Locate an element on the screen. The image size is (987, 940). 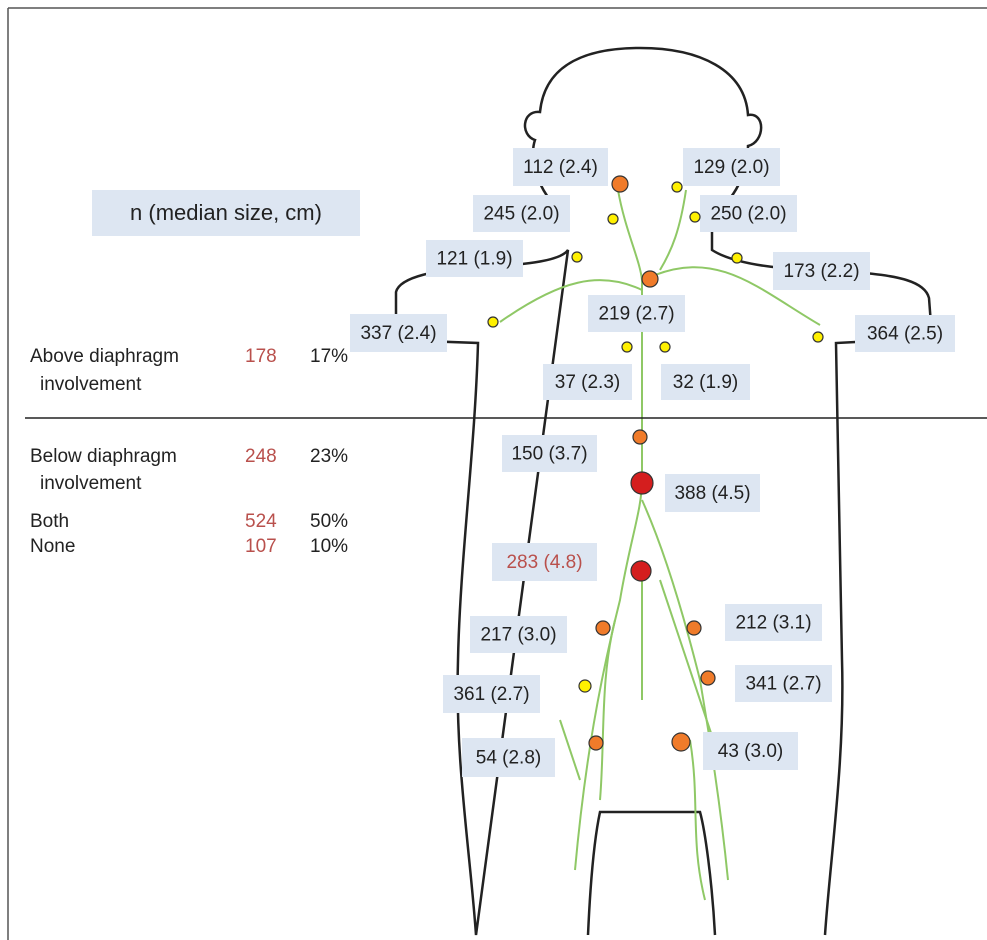
legend-title-box is located at coordinates (226, 213).